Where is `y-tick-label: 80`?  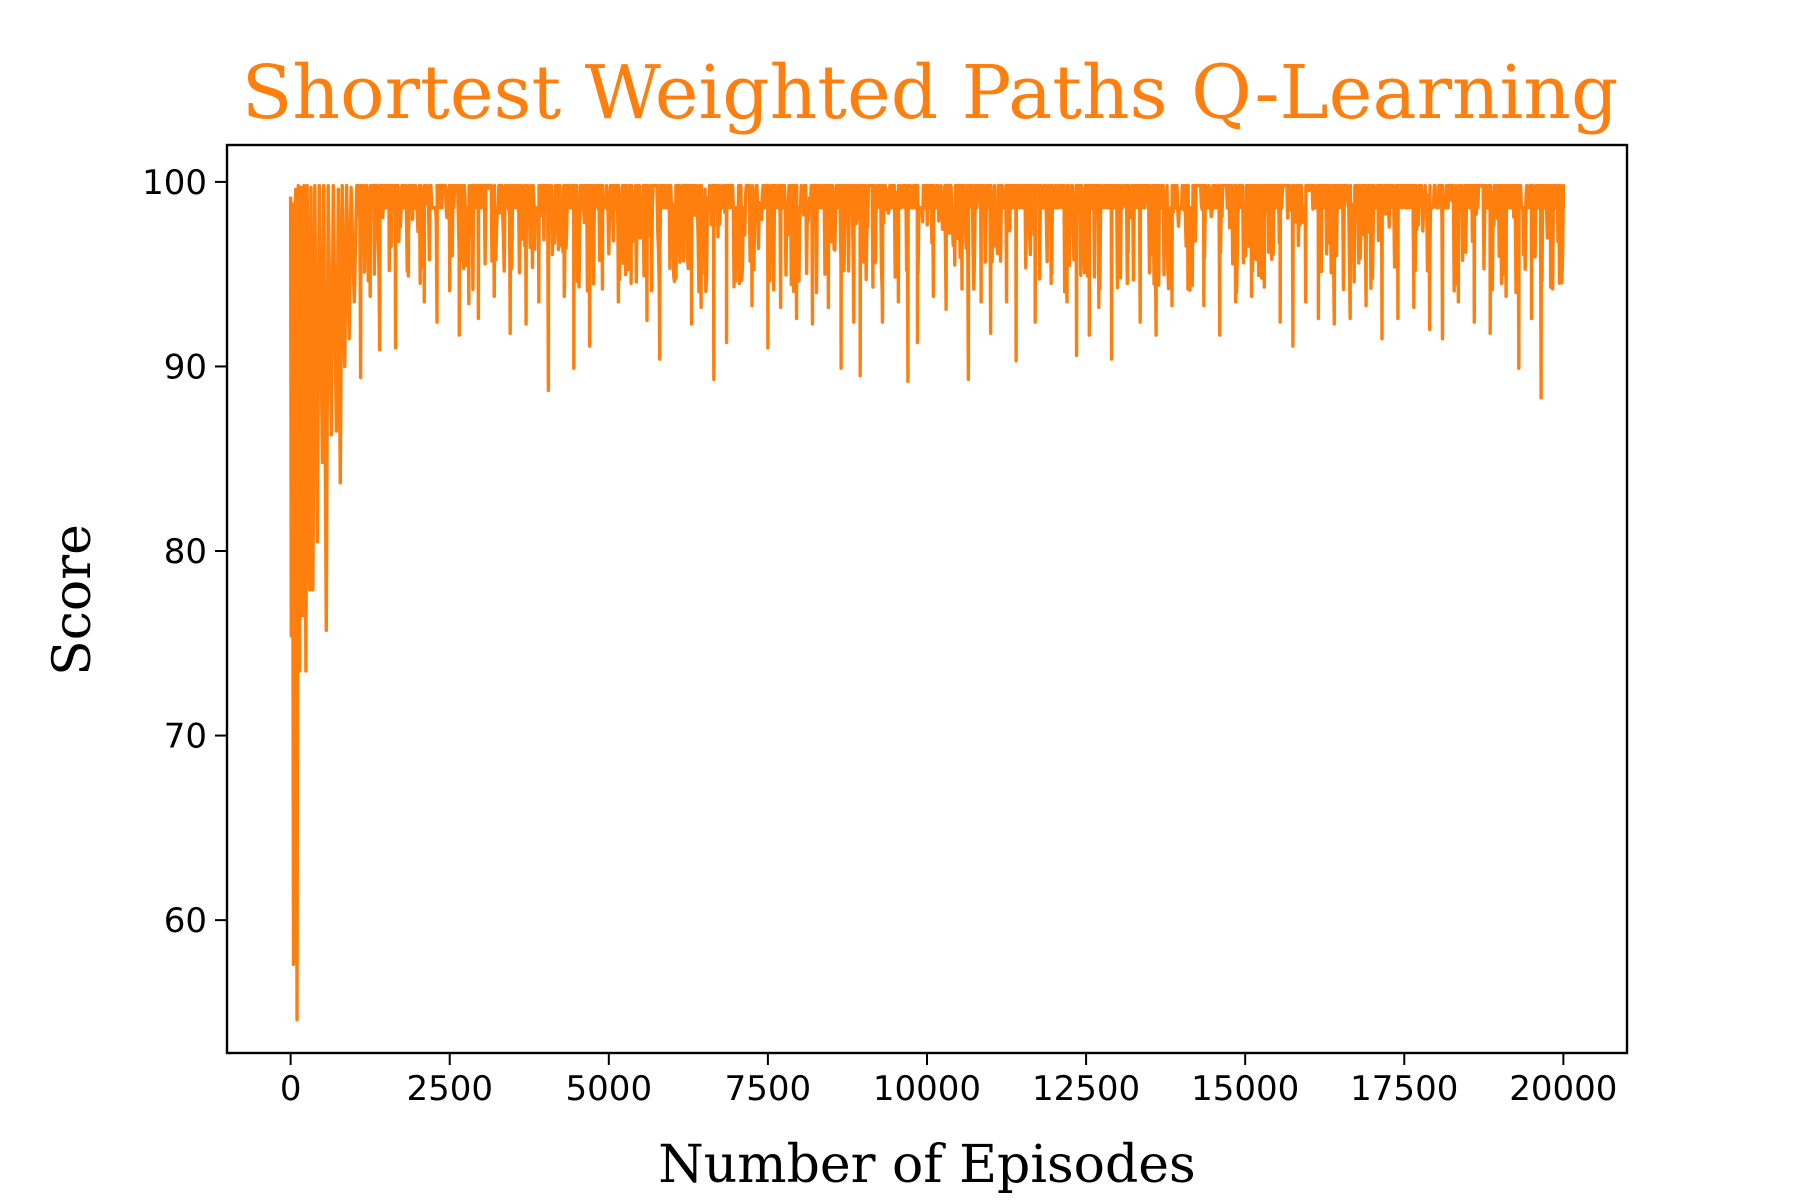 y-tick-label: 80 is located at coordinates (185, 552).